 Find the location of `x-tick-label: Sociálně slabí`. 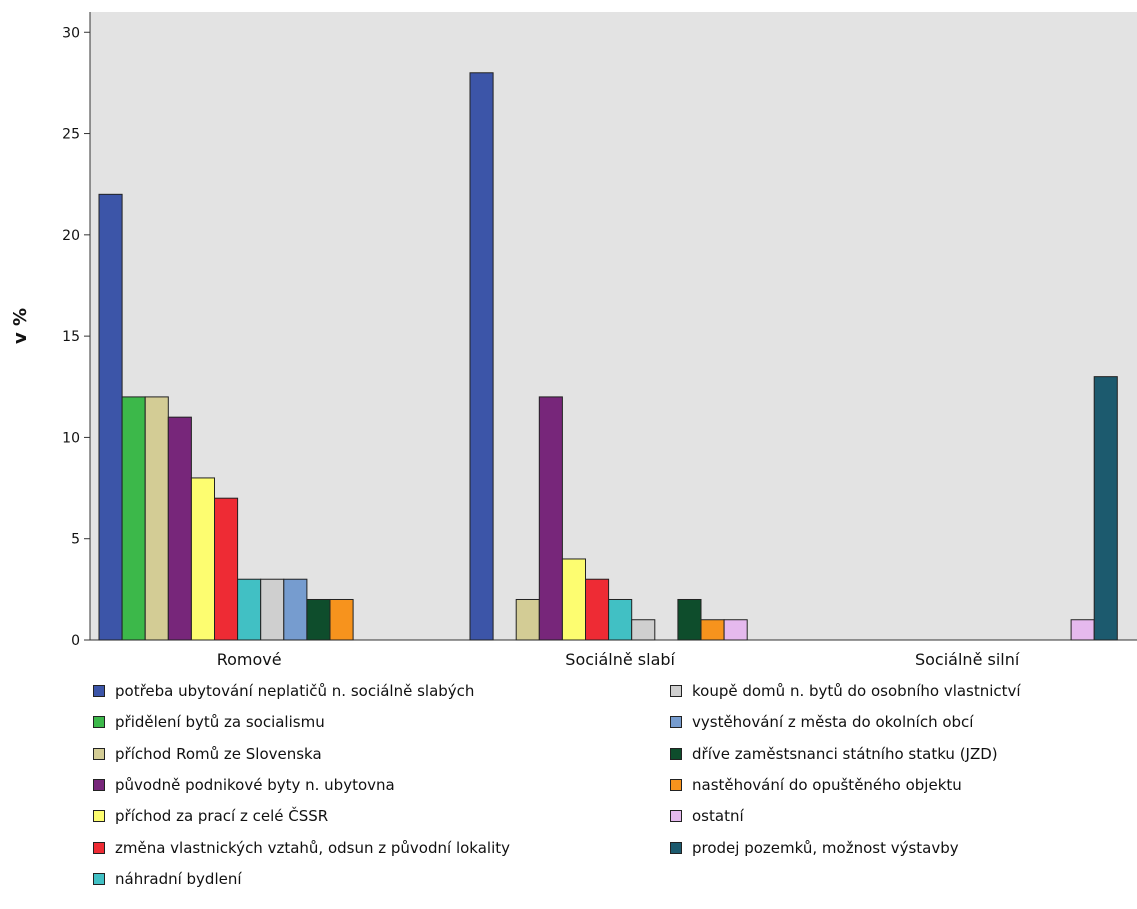

x-tick-label: Sociálně slabí is located at coordinates (620, 659).